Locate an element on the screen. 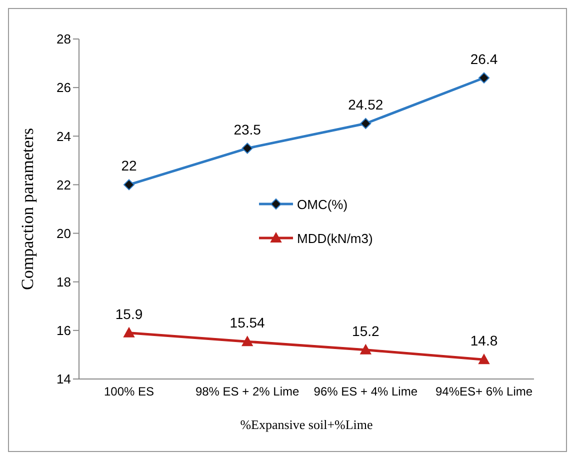 The image size is (575, 458). x-tick-label: 98% ES + 2% Lime is located at coordinates (247, 391).